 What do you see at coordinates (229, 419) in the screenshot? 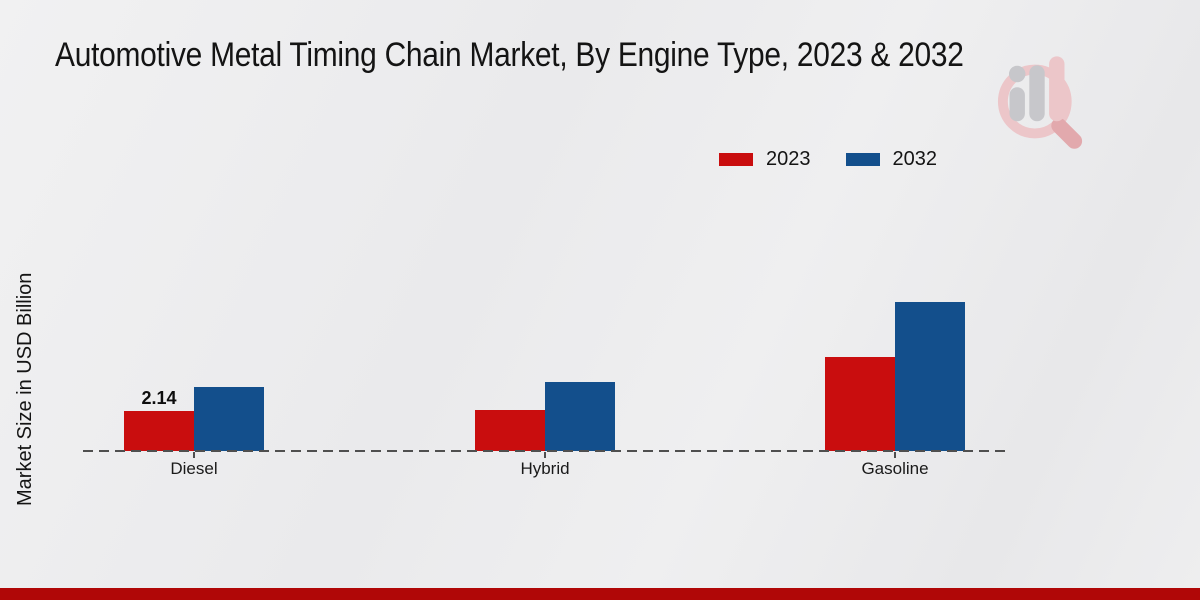
I see `bar-2032-diesel` at bounding box center [229, 419].